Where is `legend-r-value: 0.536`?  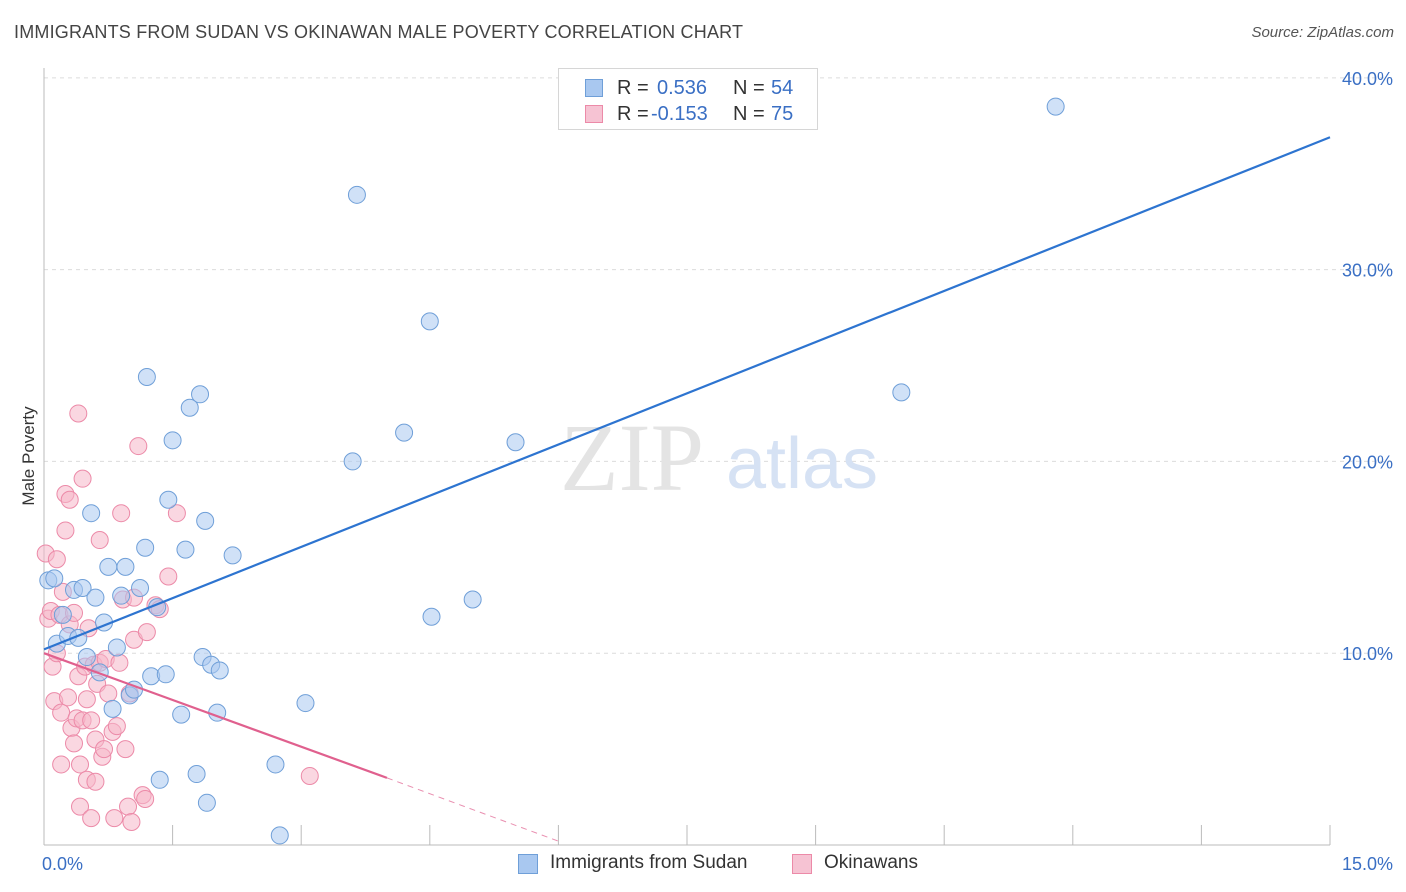
legend-r-value: 0.536 is located at coordinates (682, 88).